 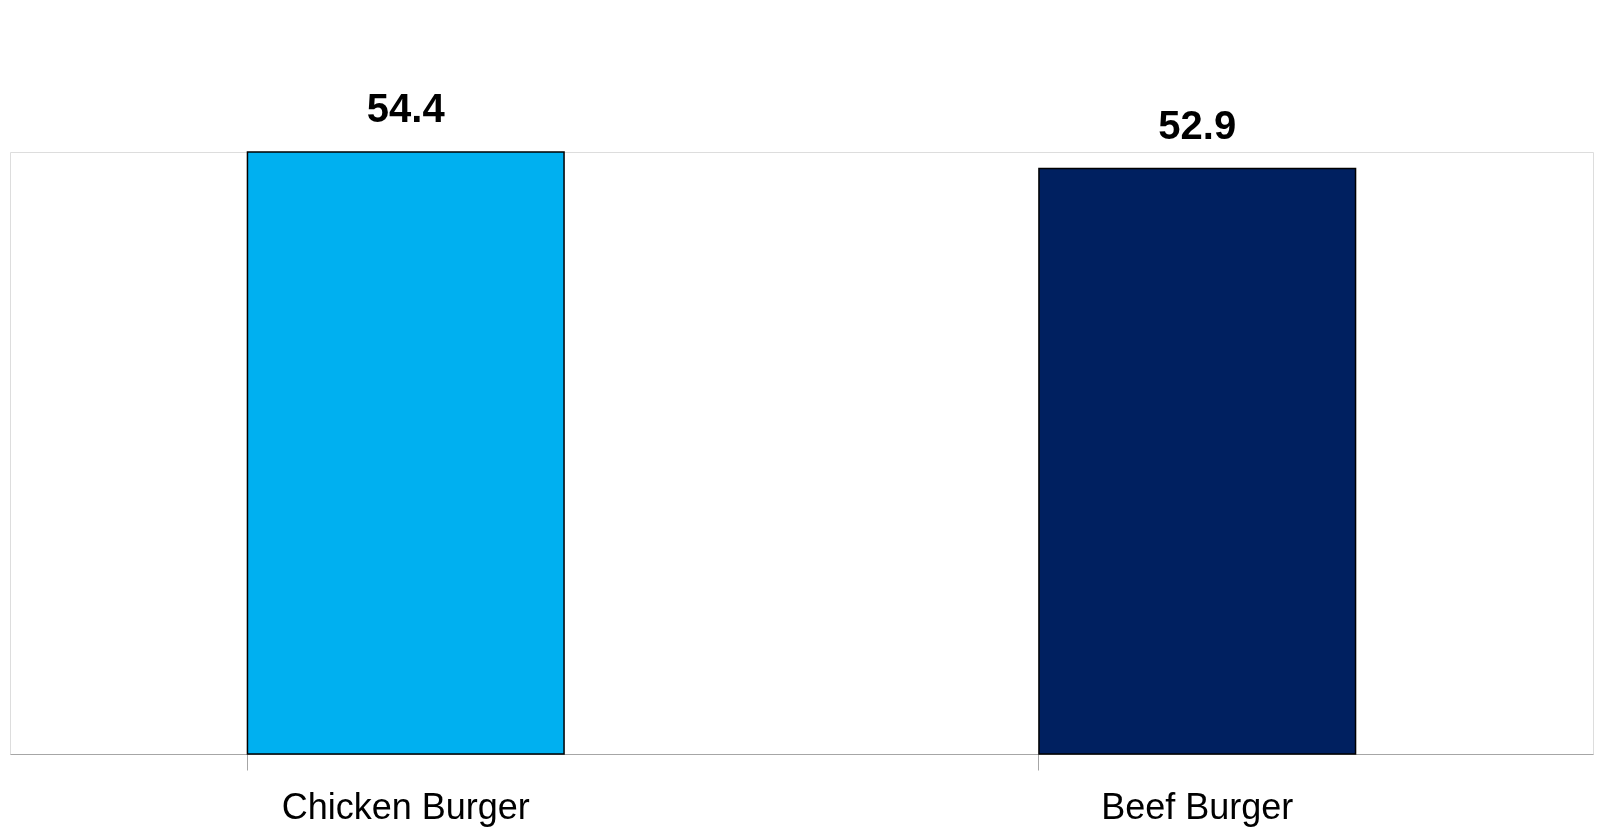 I want to click on x-tick-label: Chicken Burger, so click(x=405, y=806).